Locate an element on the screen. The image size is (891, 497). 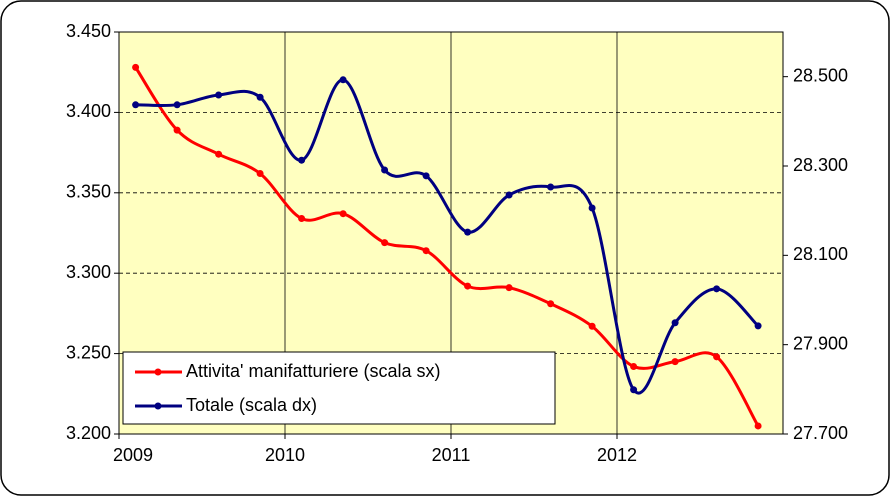
y-tick-label: 3.250 is located at coordinates (88, 352).